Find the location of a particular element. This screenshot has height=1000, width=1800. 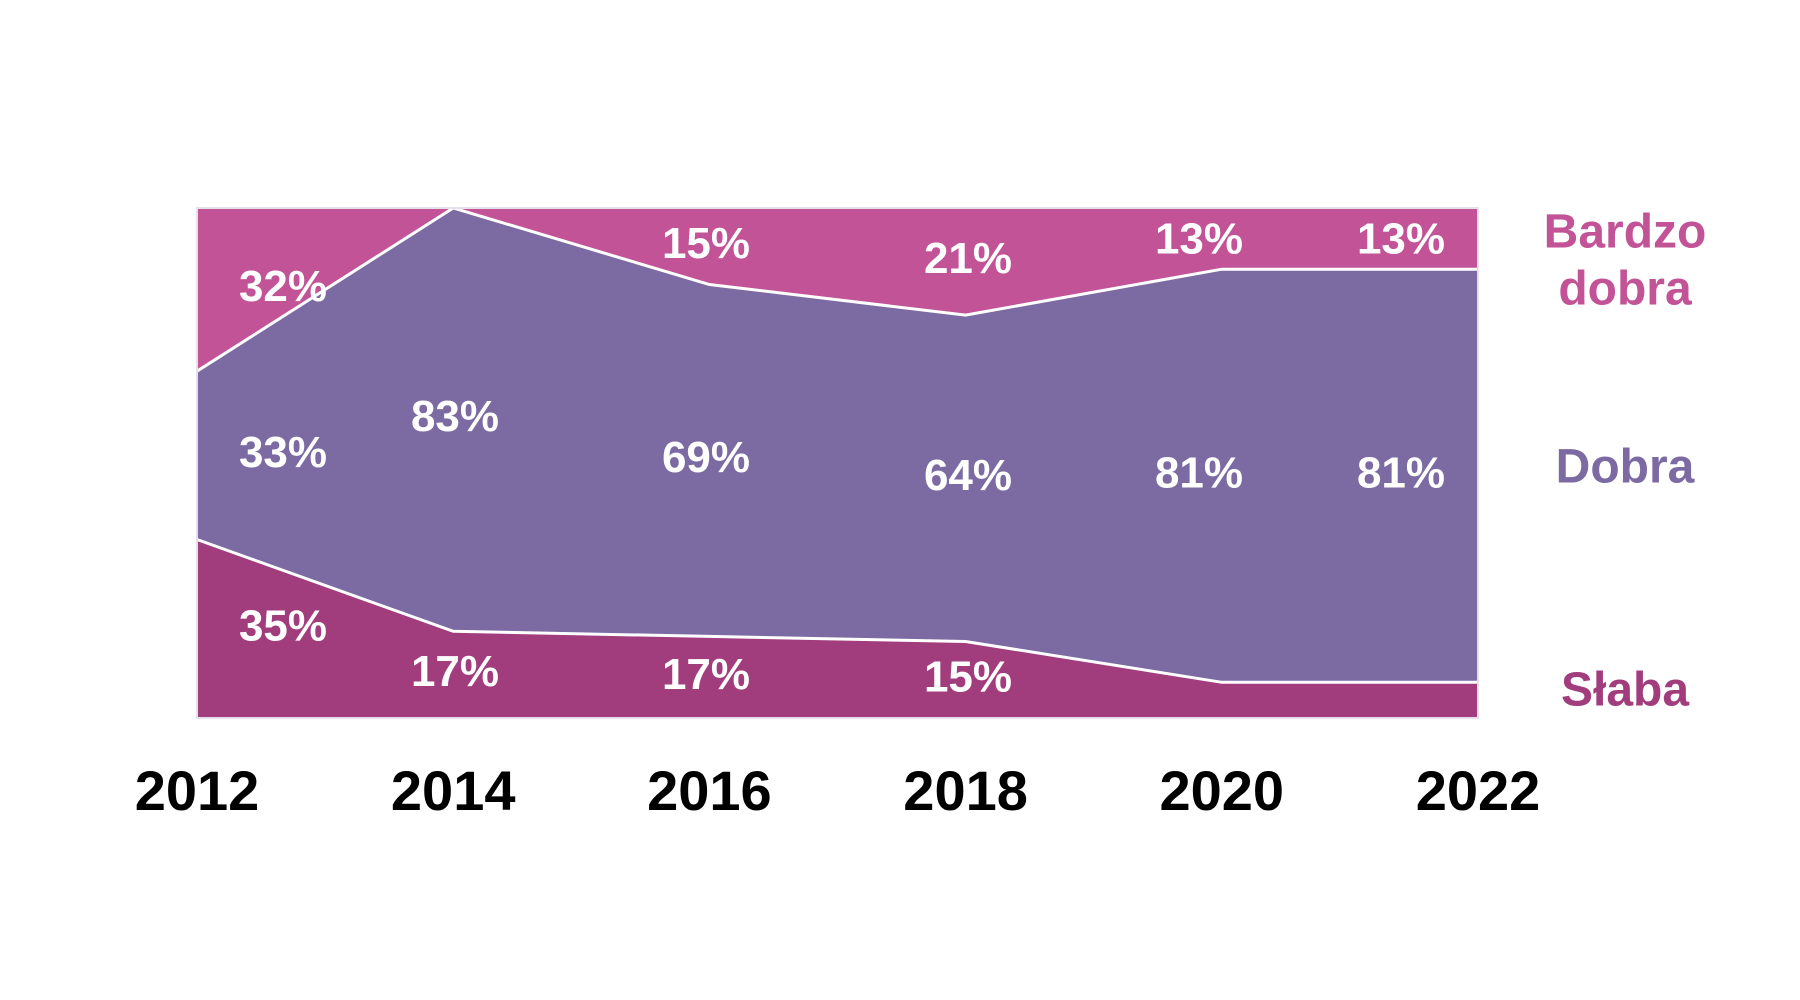

data-label-slaba-2012: 35% is located at coordinates (283, 625).